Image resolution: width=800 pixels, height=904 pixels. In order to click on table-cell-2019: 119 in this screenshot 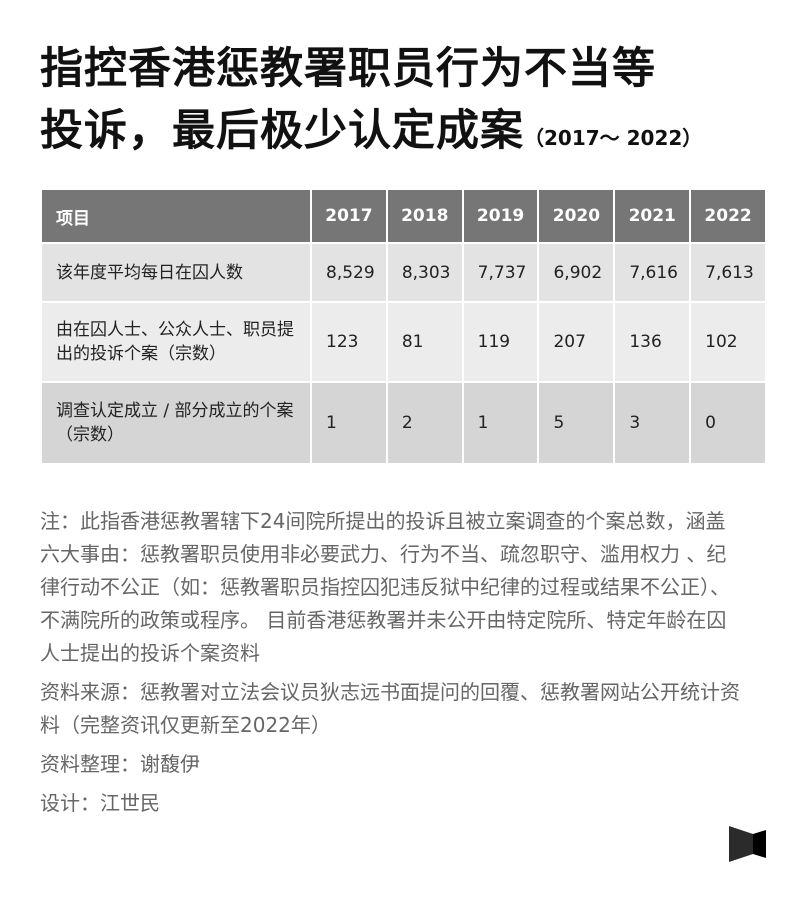, I will do `click(500, 342)`.